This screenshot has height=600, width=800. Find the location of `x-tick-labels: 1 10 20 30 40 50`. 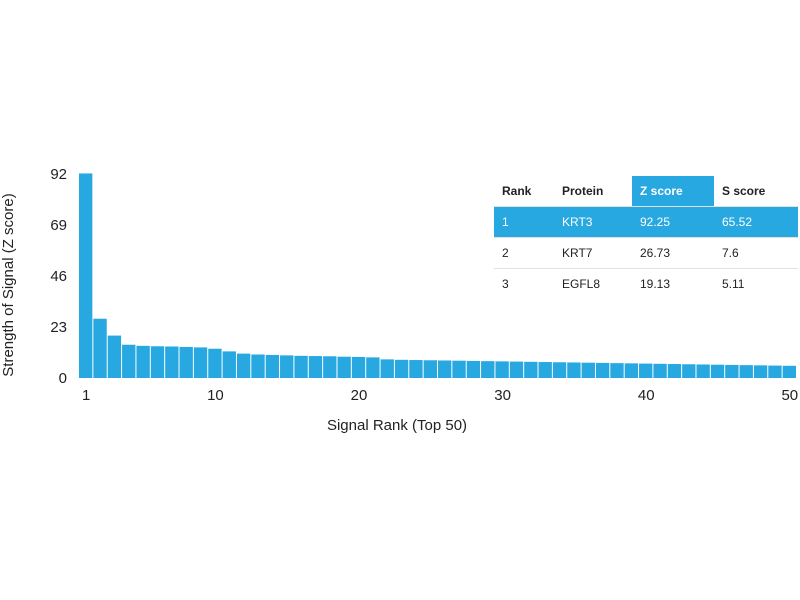

x-tick-labels: 1 10 20 30 40 50 is located at coordinates (440, 395).